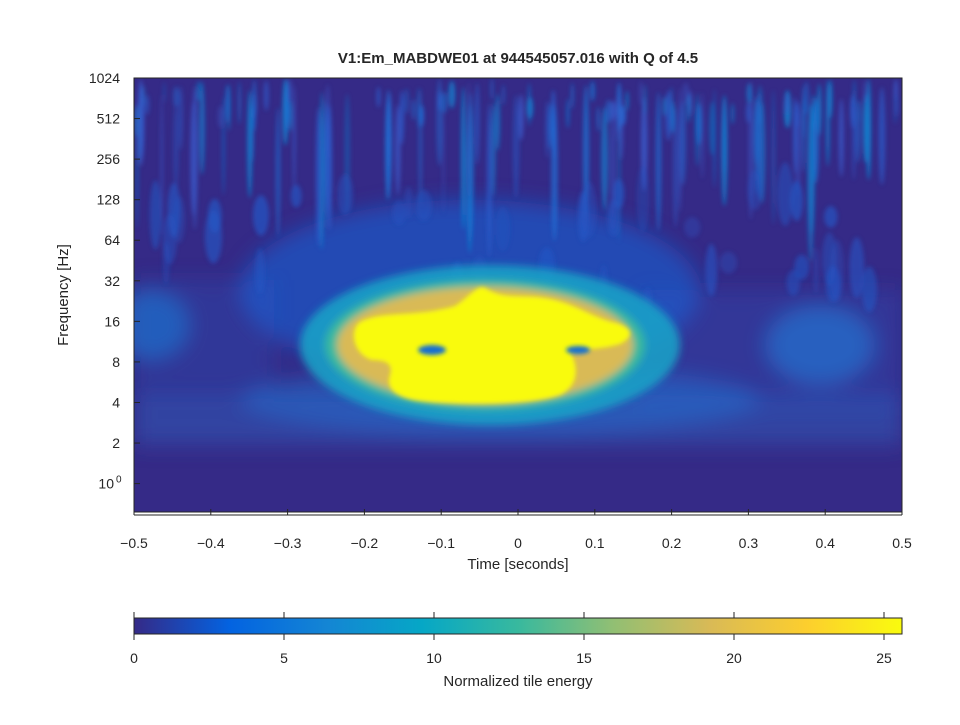 The image size is (960, 725). Describe the element at coordinates (116, 362) in the screenshot. I see `y-tick-label: 8` at that location.